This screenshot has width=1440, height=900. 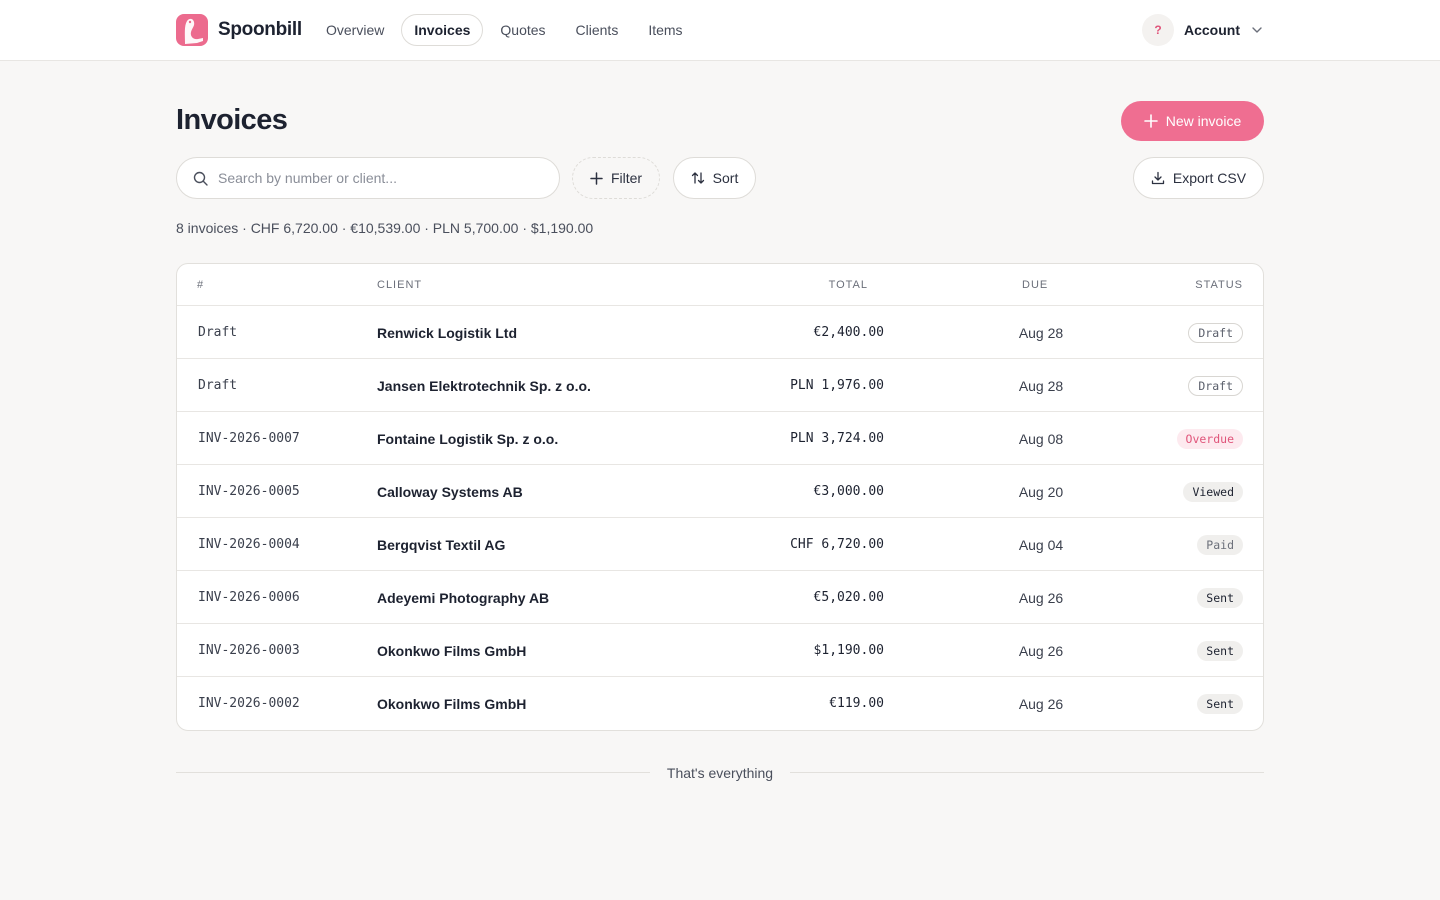 I want to click on invoice-total: PLN 3,724.00, so click(x=837, y=438).